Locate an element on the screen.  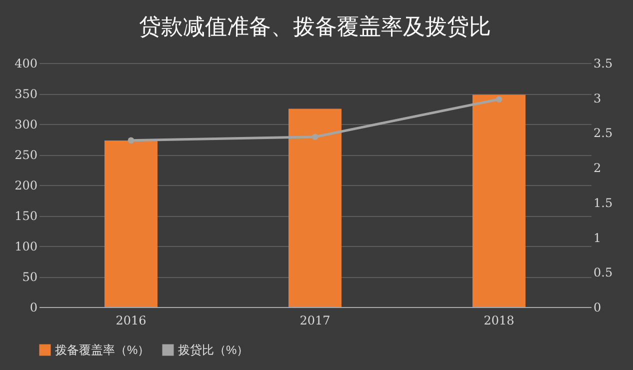
y-tick-label: 350 is located at coordinates (26, 94).